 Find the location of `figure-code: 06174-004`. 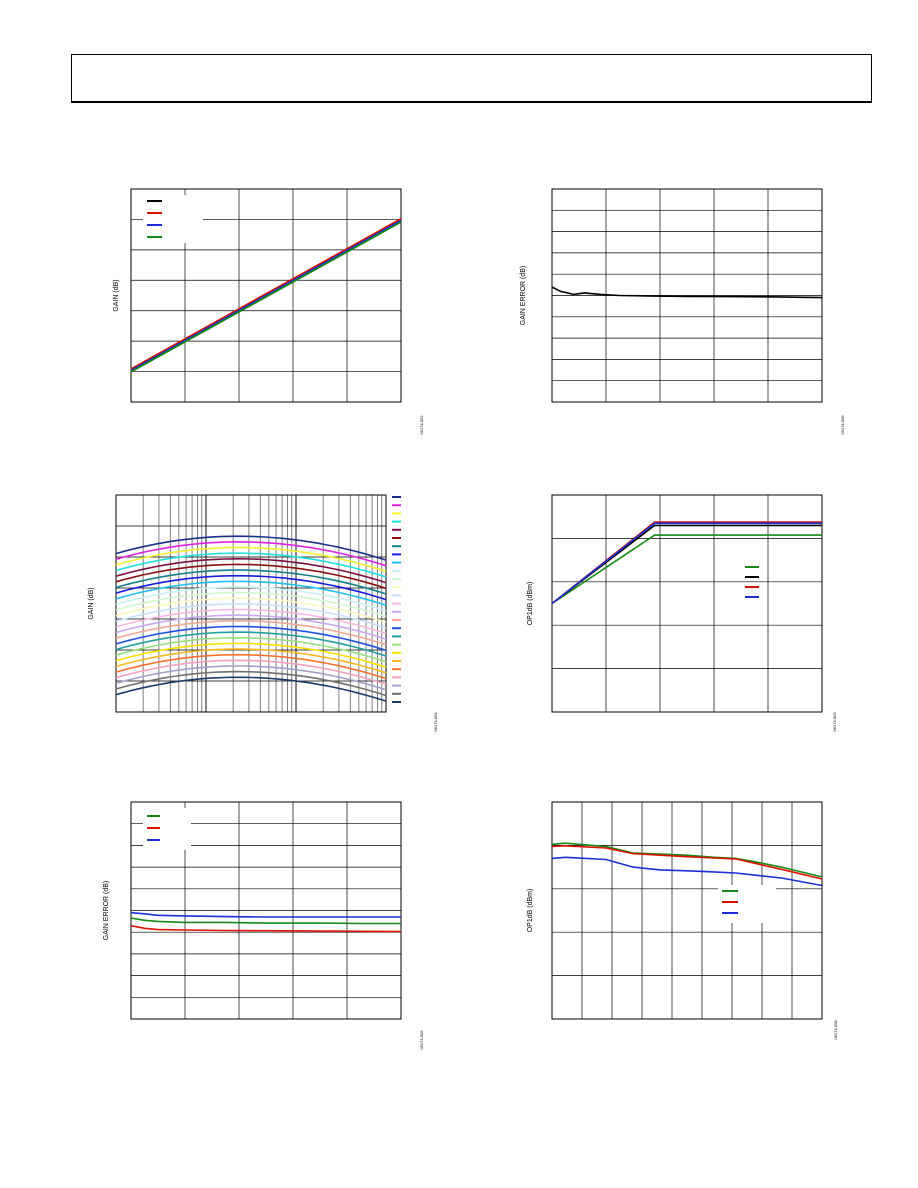

figure-code: 06174-004 is located at coordinates (435, 722).